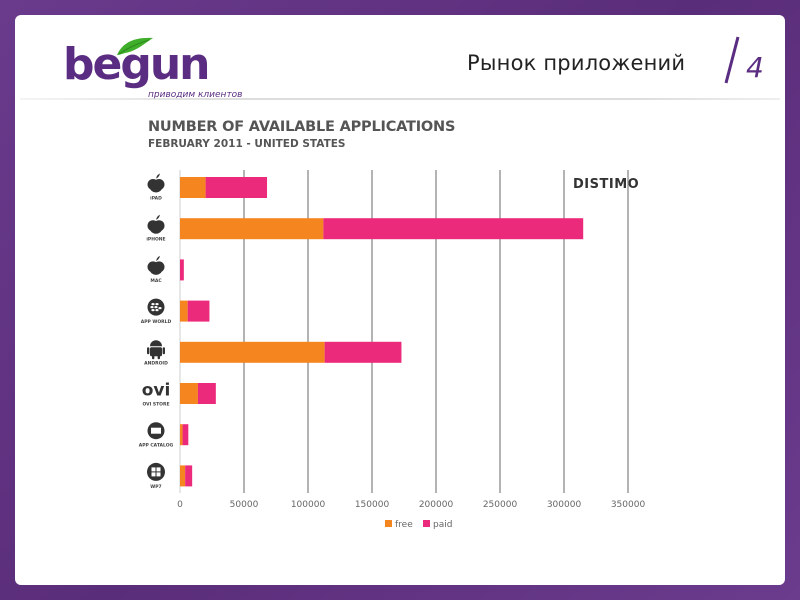  I want to click on ovi-icon: ovi, so click(156, 391).